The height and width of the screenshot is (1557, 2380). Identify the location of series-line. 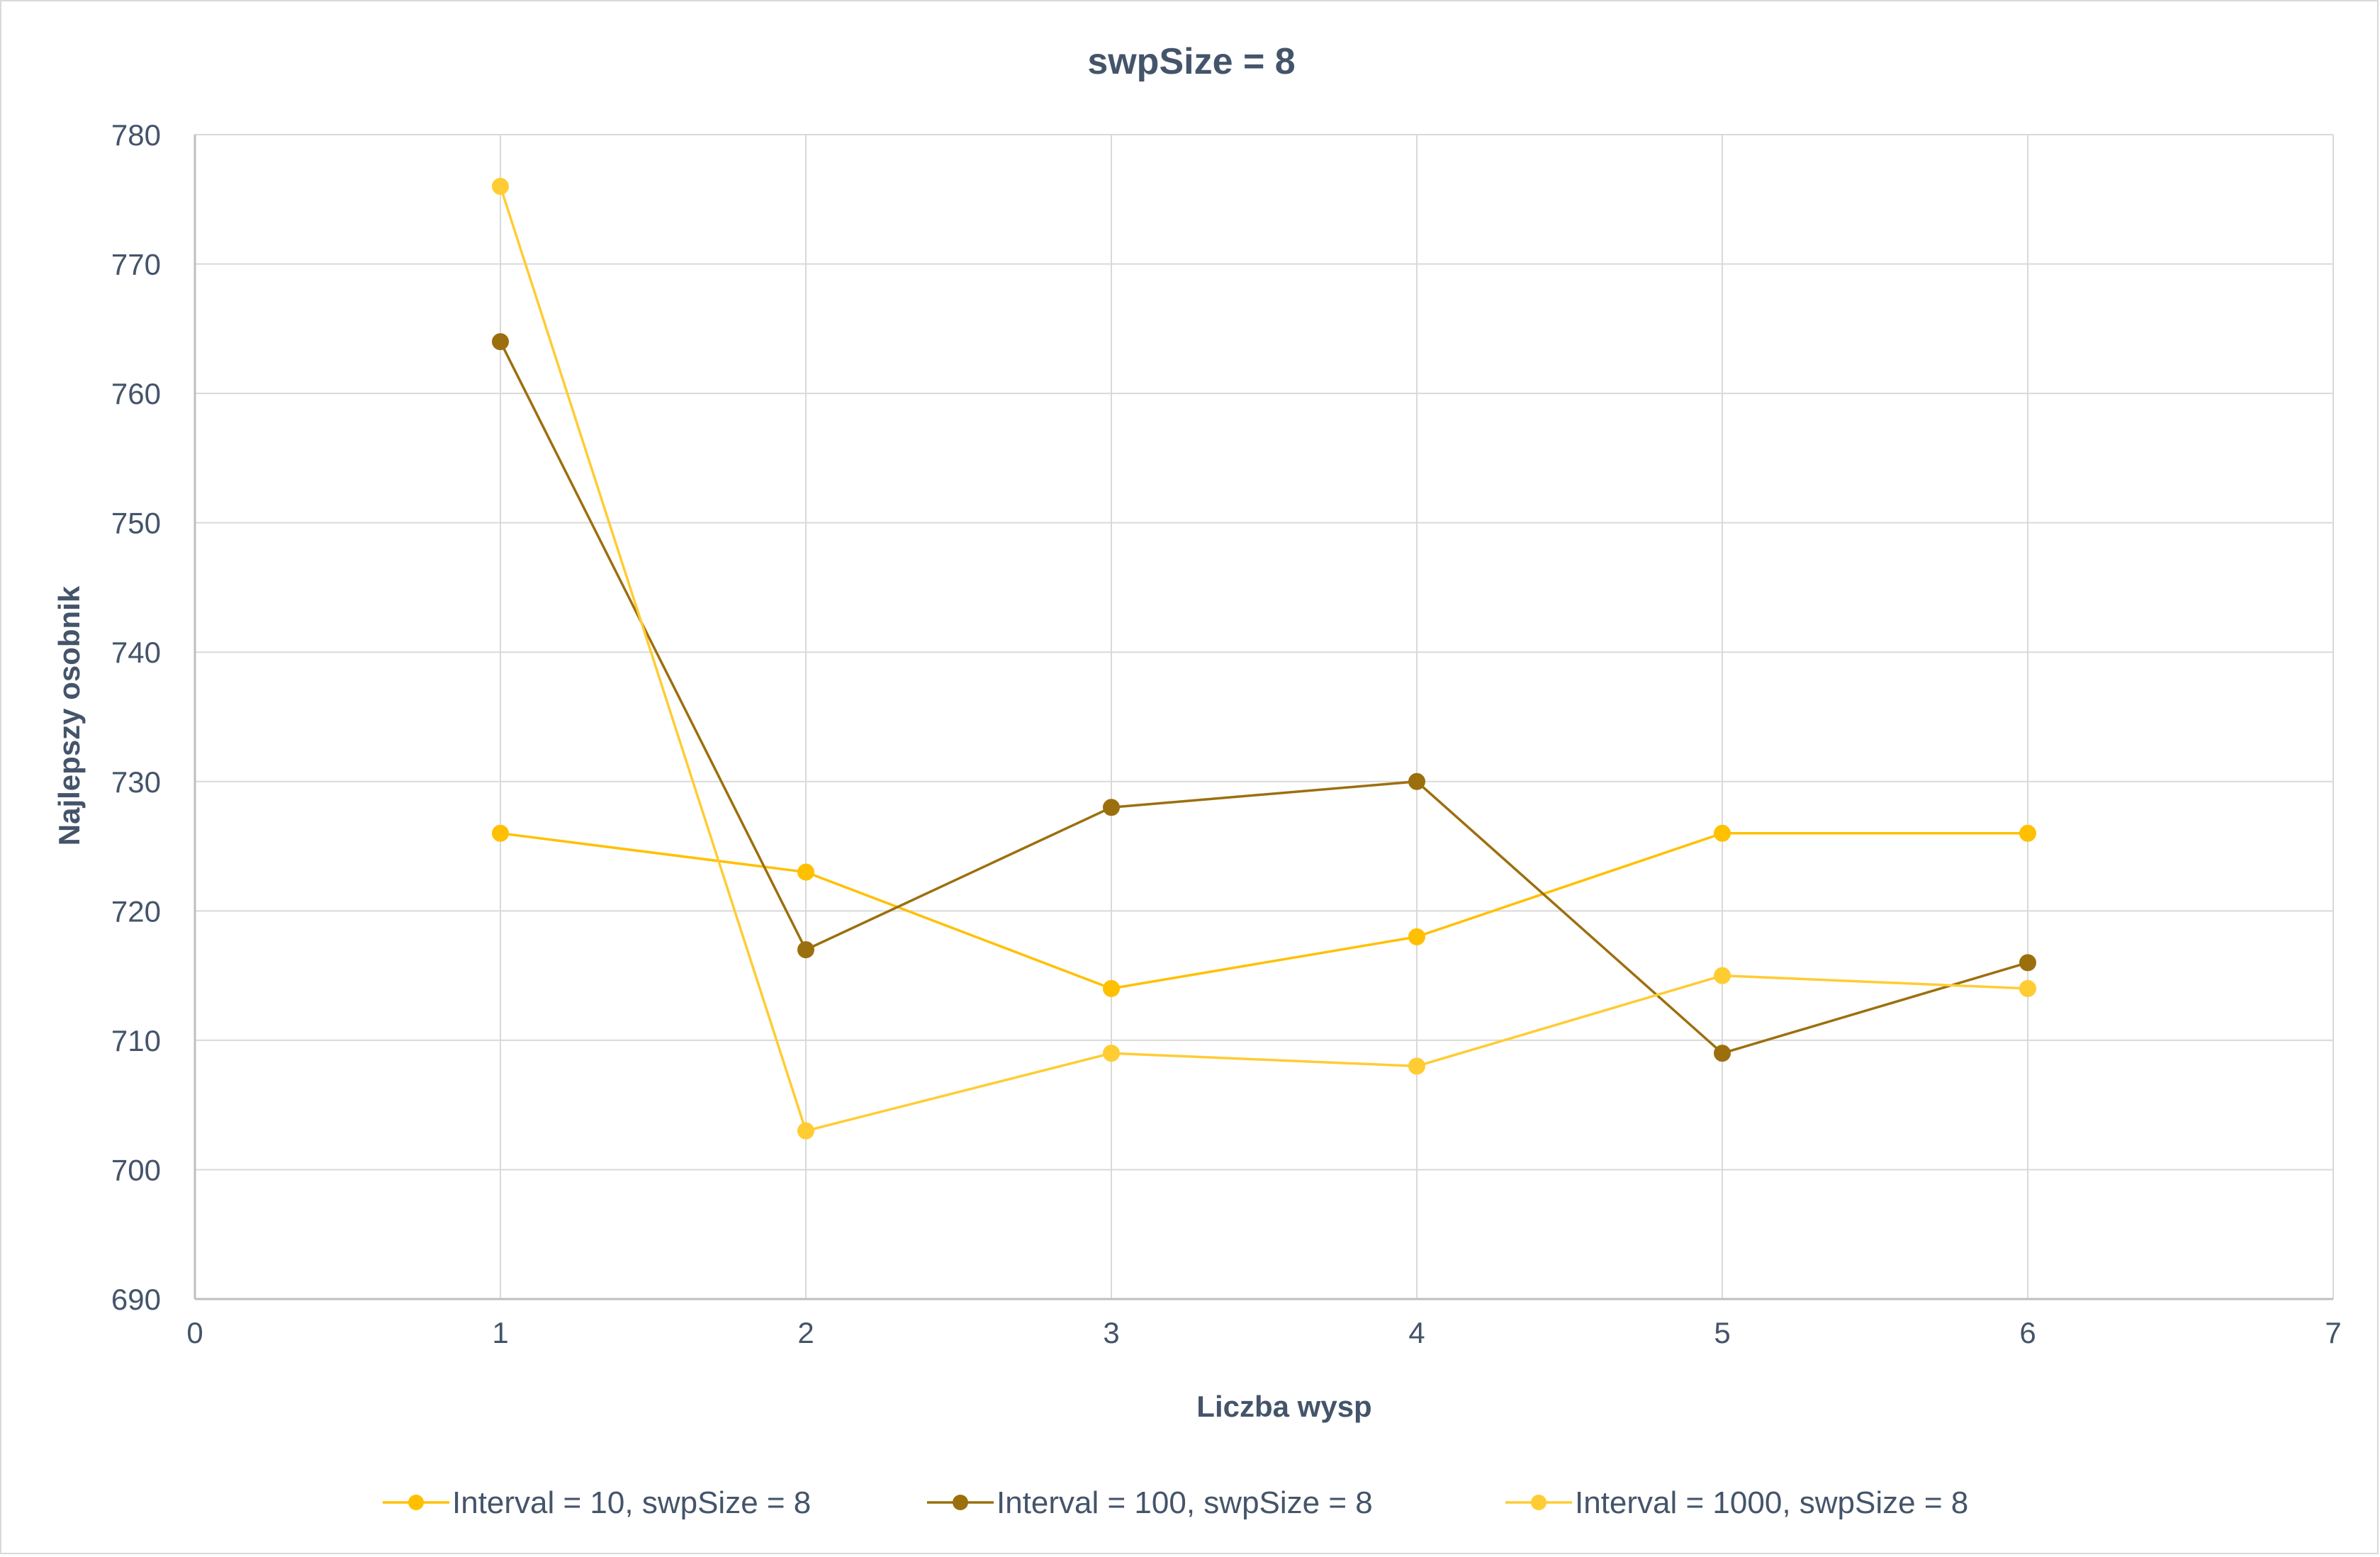
(1264, 911).